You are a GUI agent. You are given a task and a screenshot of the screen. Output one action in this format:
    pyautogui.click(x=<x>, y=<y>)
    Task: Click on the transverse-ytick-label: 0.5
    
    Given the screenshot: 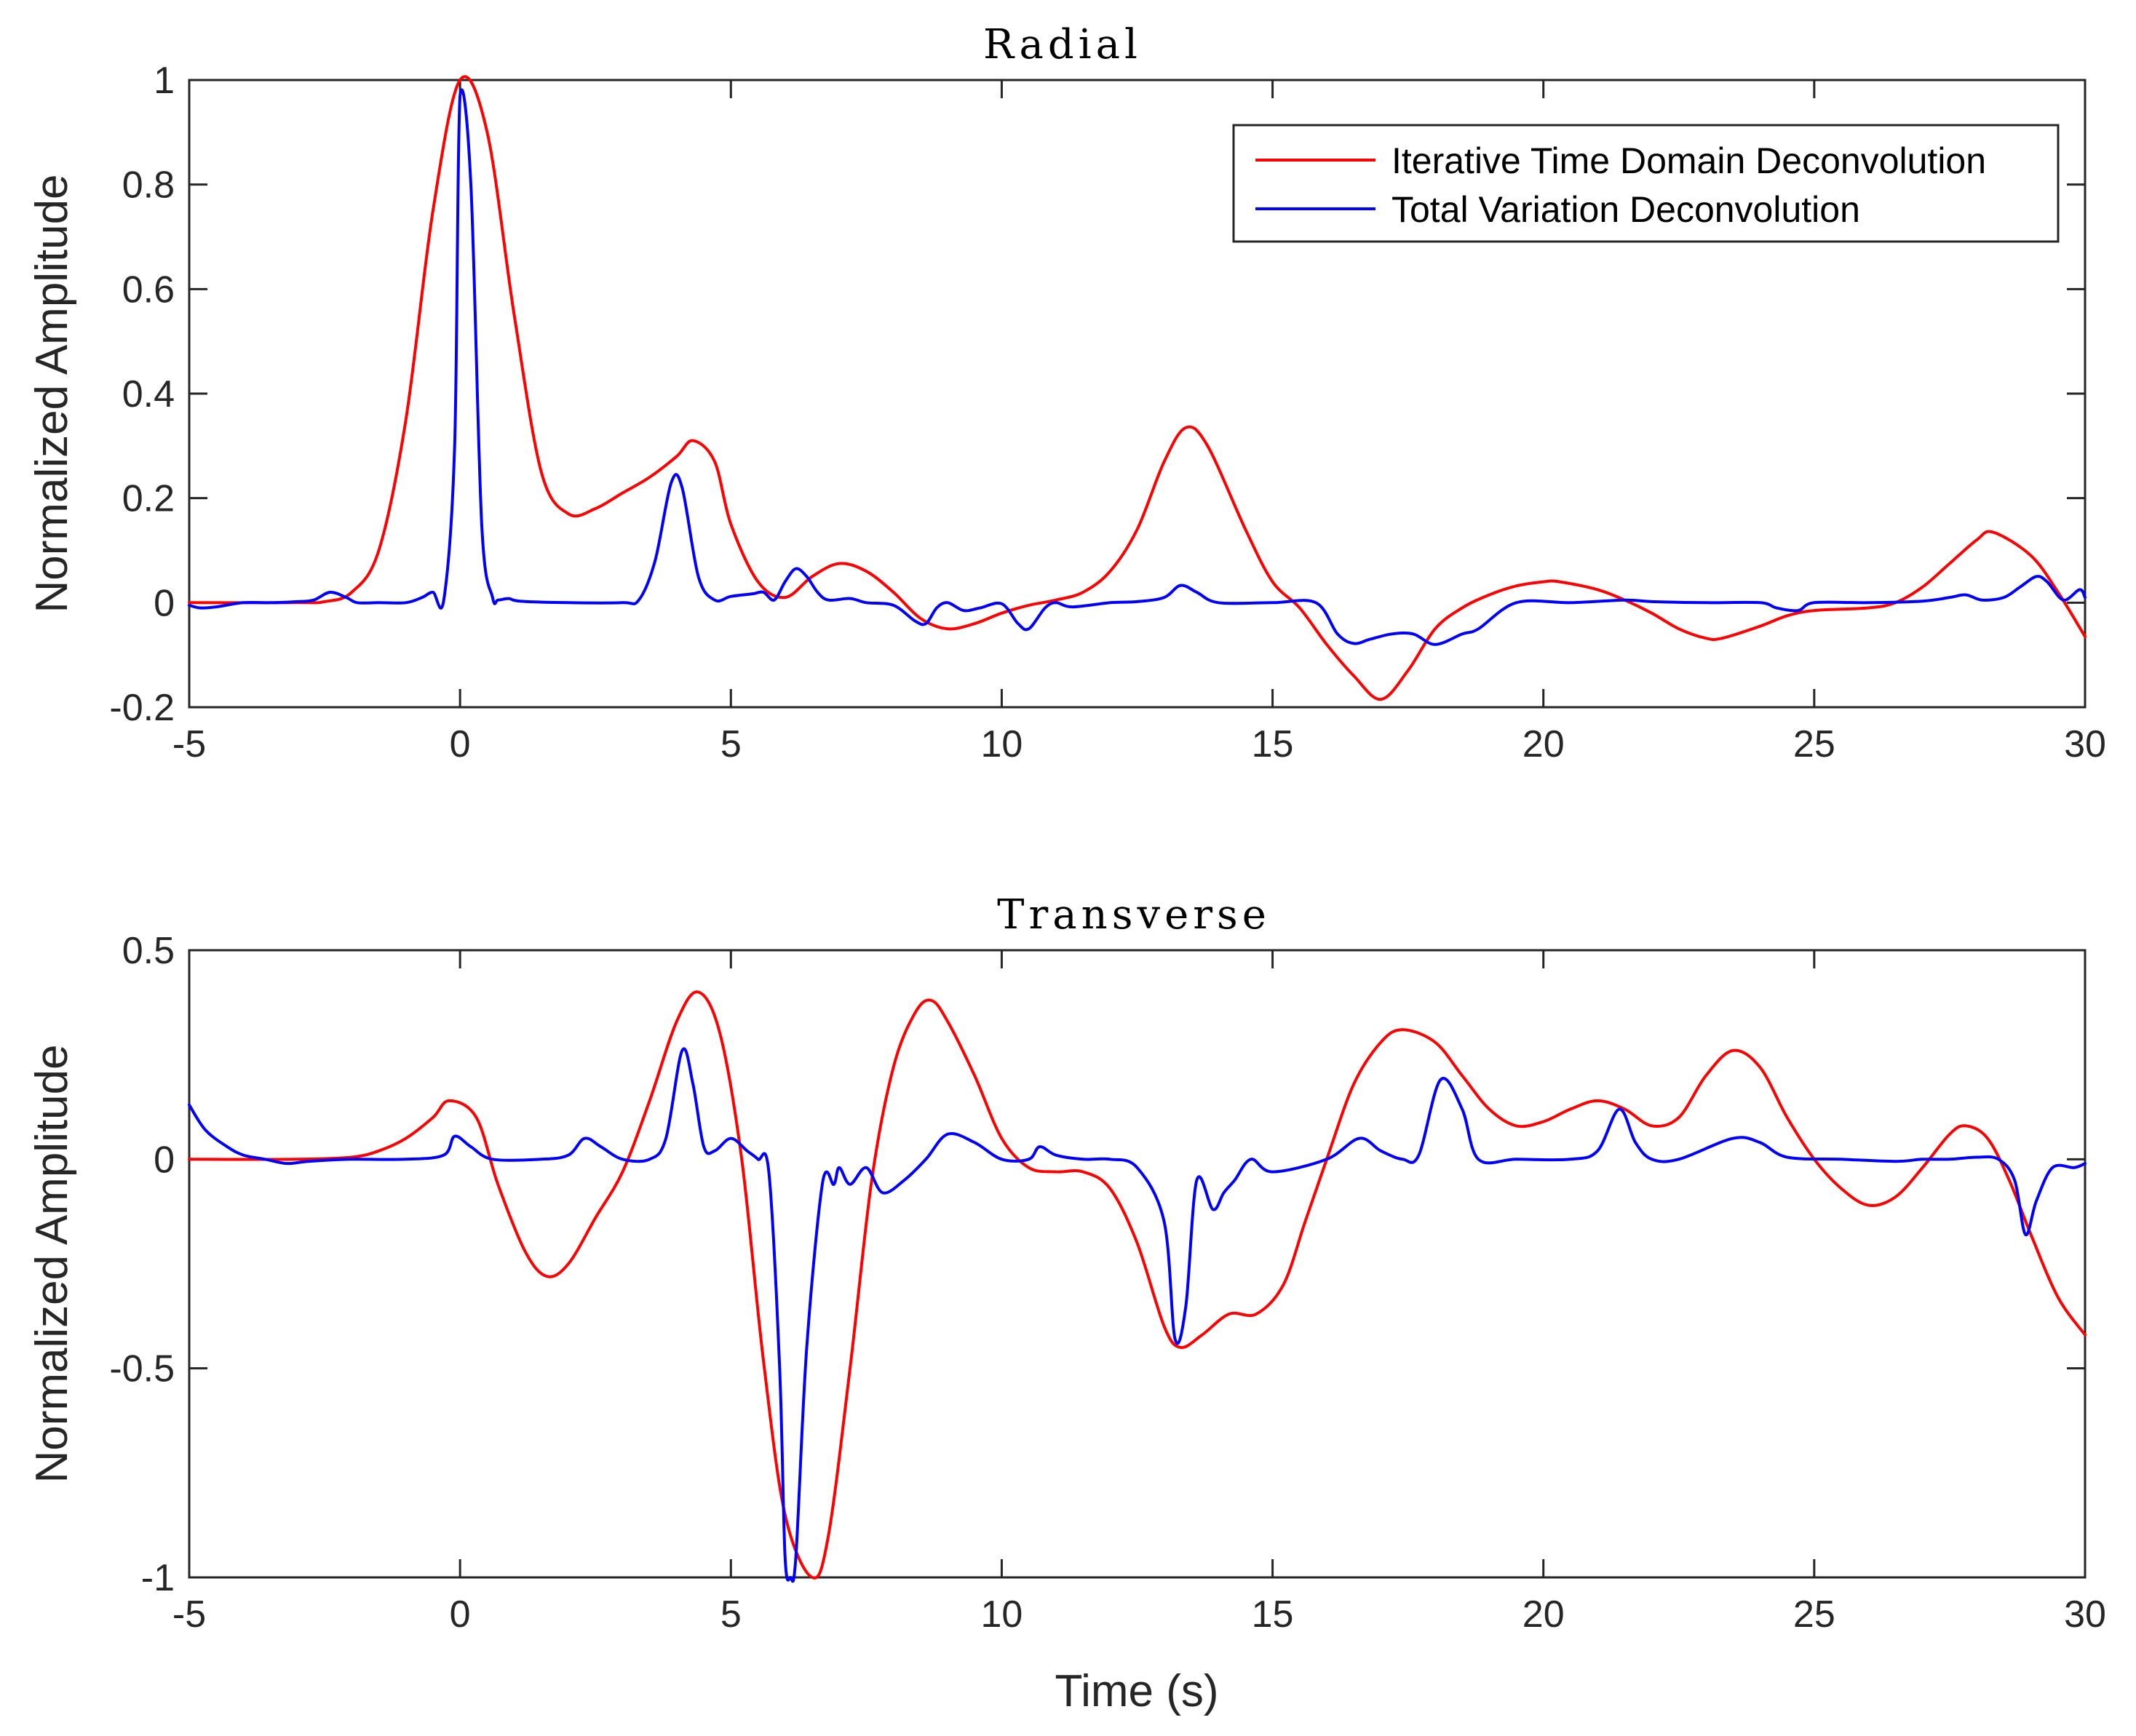 What is the action you would take?
    pyautogui.click(x=148, y=951)
    